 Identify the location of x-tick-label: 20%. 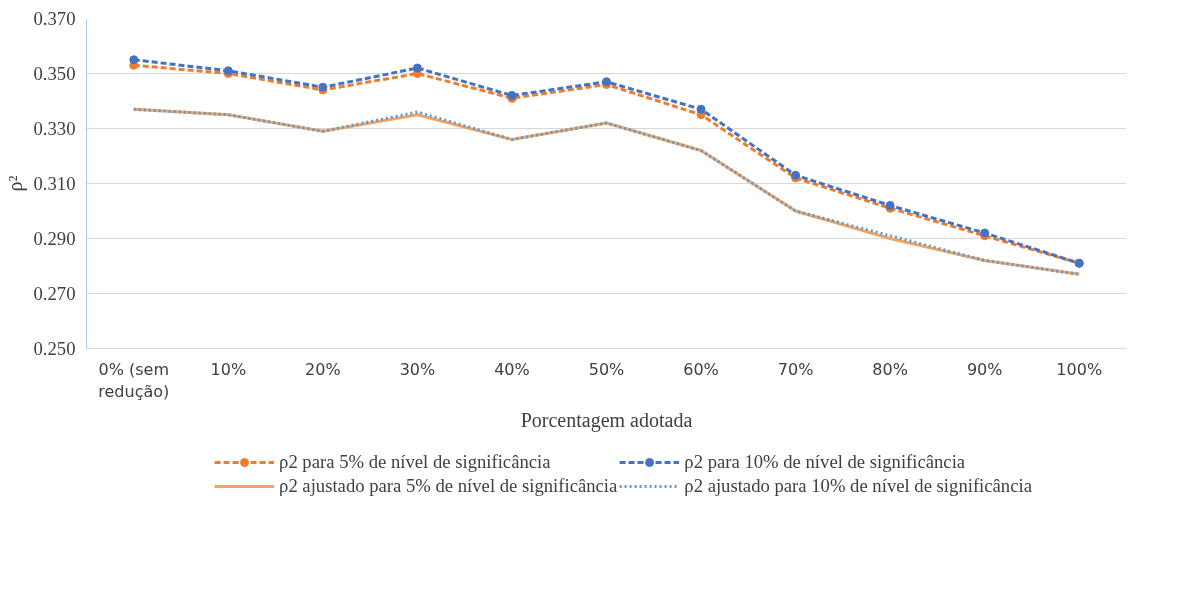
(323, 369).